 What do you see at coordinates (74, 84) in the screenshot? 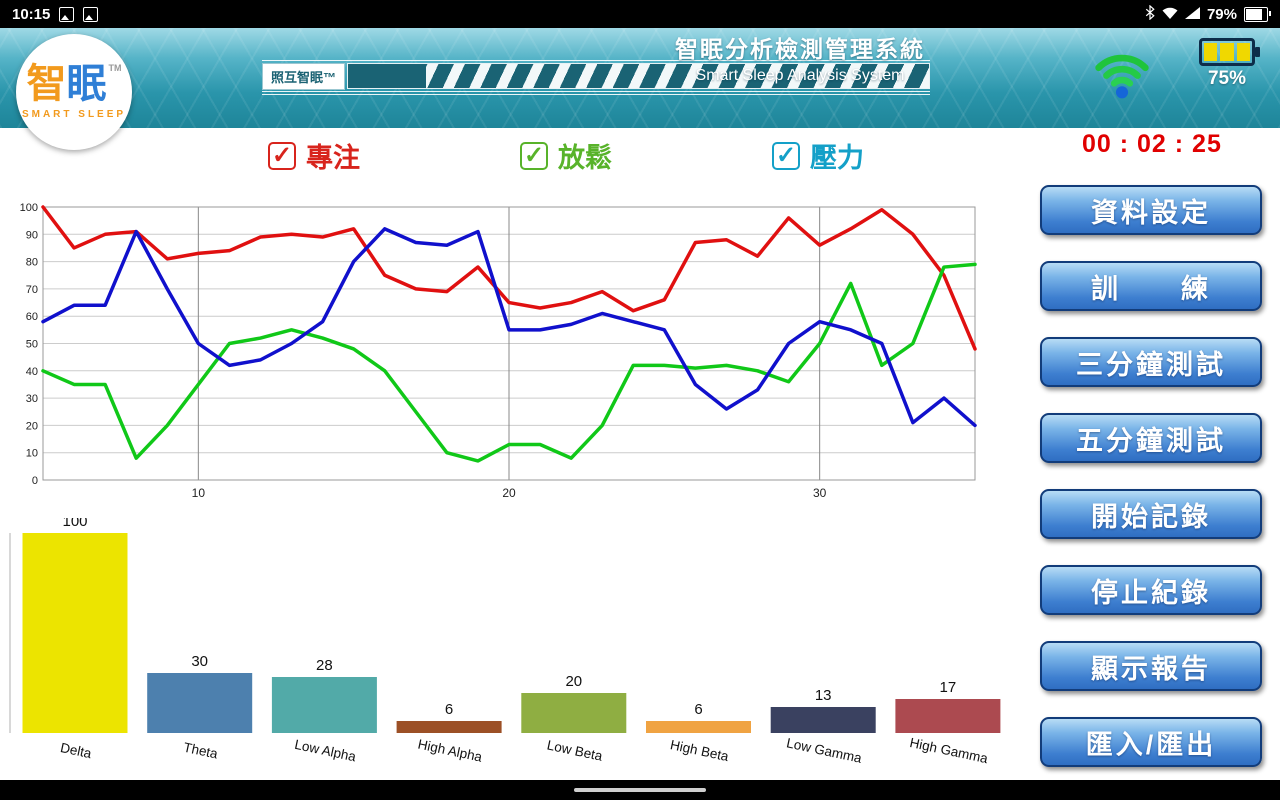
I see `logo-text: 智眠 TM` at bounding box center [74, 84].